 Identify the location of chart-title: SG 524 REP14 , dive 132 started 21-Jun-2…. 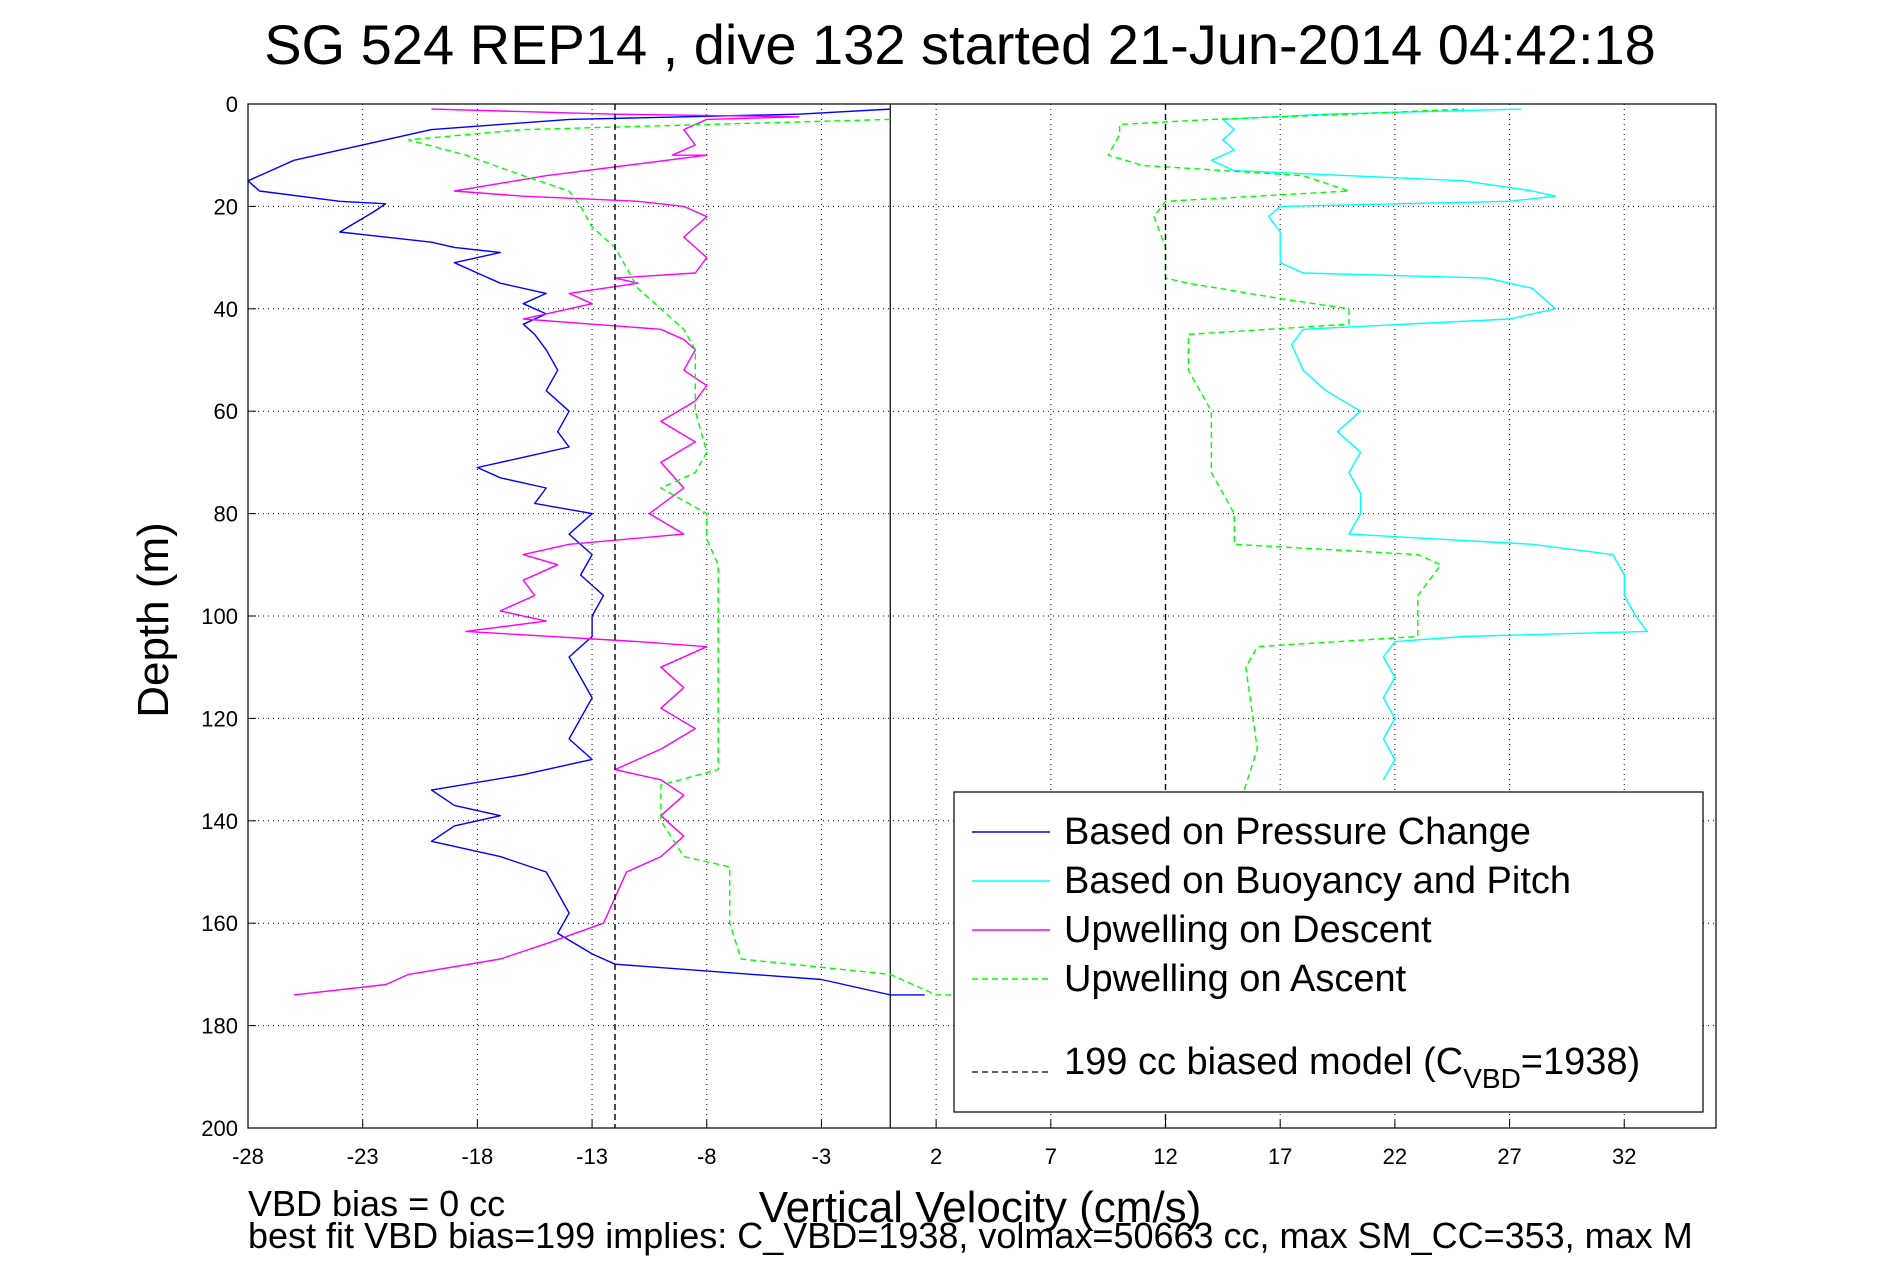
(960, 44).